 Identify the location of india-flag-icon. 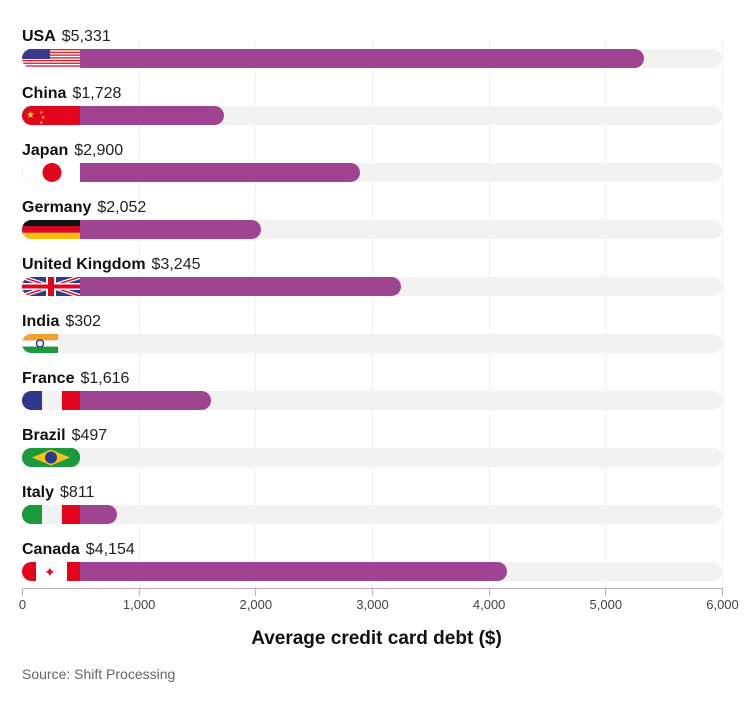
(40, 343).